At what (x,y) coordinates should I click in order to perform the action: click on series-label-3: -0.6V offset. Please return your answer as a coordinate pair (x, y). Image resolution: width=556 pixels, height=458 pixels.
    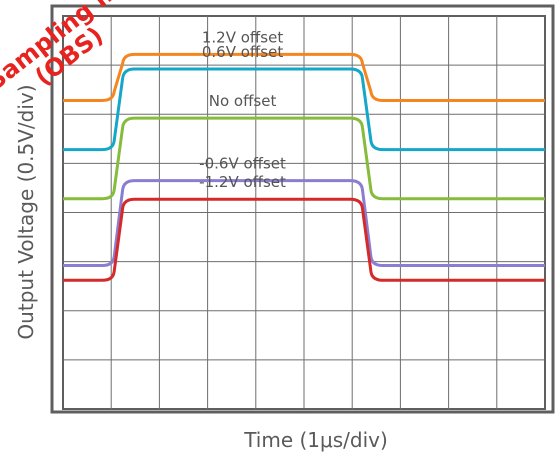
    Looking at the image, I should click on (242, 164).